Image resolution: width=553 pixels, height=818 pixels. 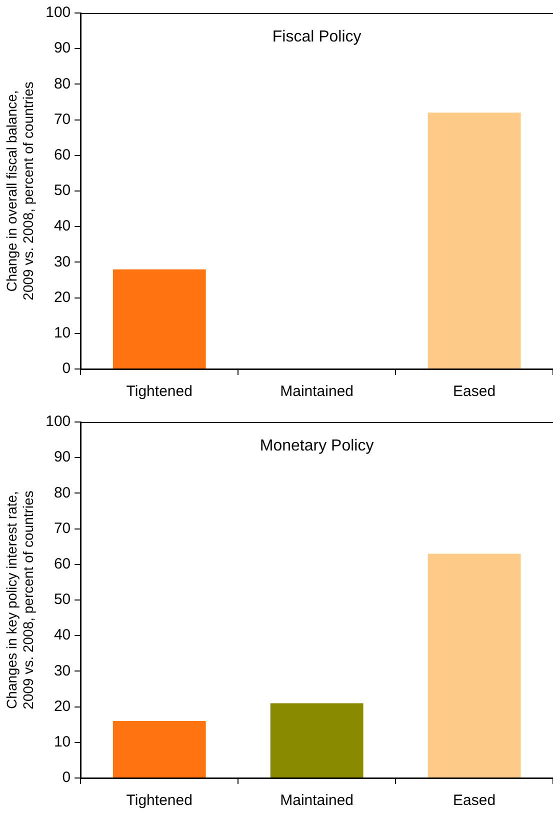 What do you see at coordinates (317, 37) in the screenshot?
I see `text: Fiscal Policy` at bounding box center [317, 37].